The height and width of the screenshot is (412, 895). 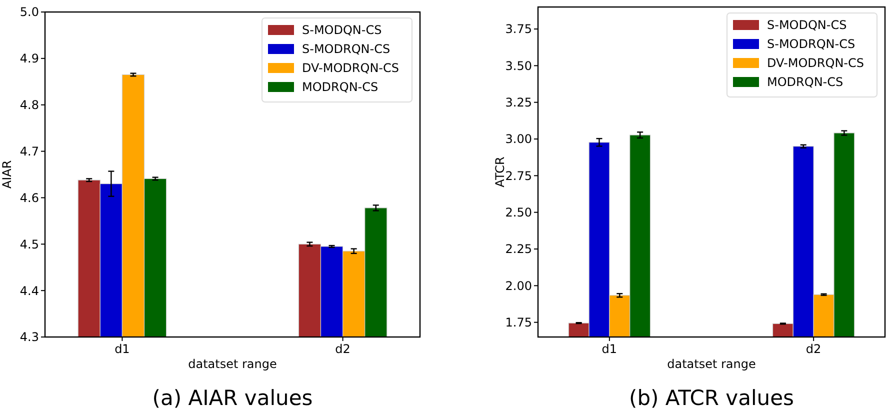 What do you see at coordinates (518, 249) in the screenshot?
I see `y-tick-label: 2.25` at bounding box center [518, 249].